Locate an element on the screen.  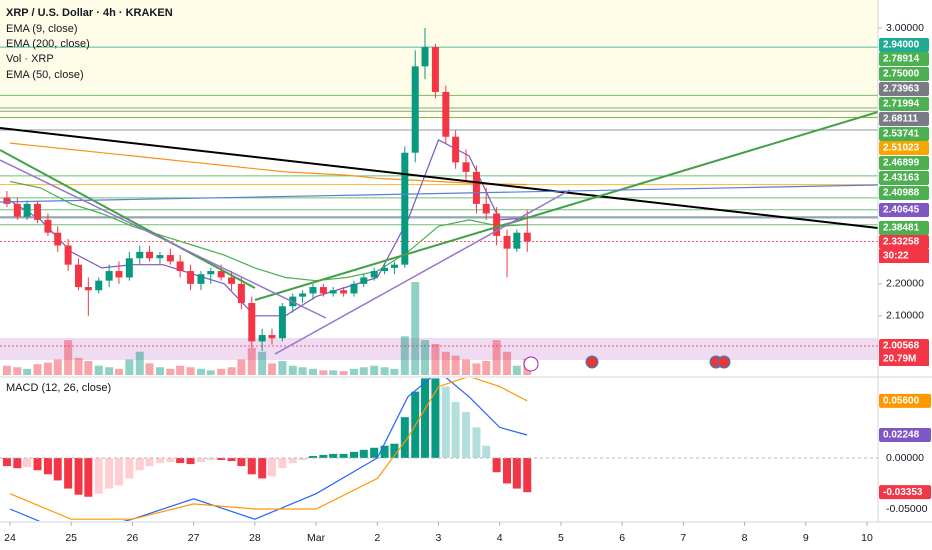
x-tick-label: 3 is located at coordinates (439, 538).